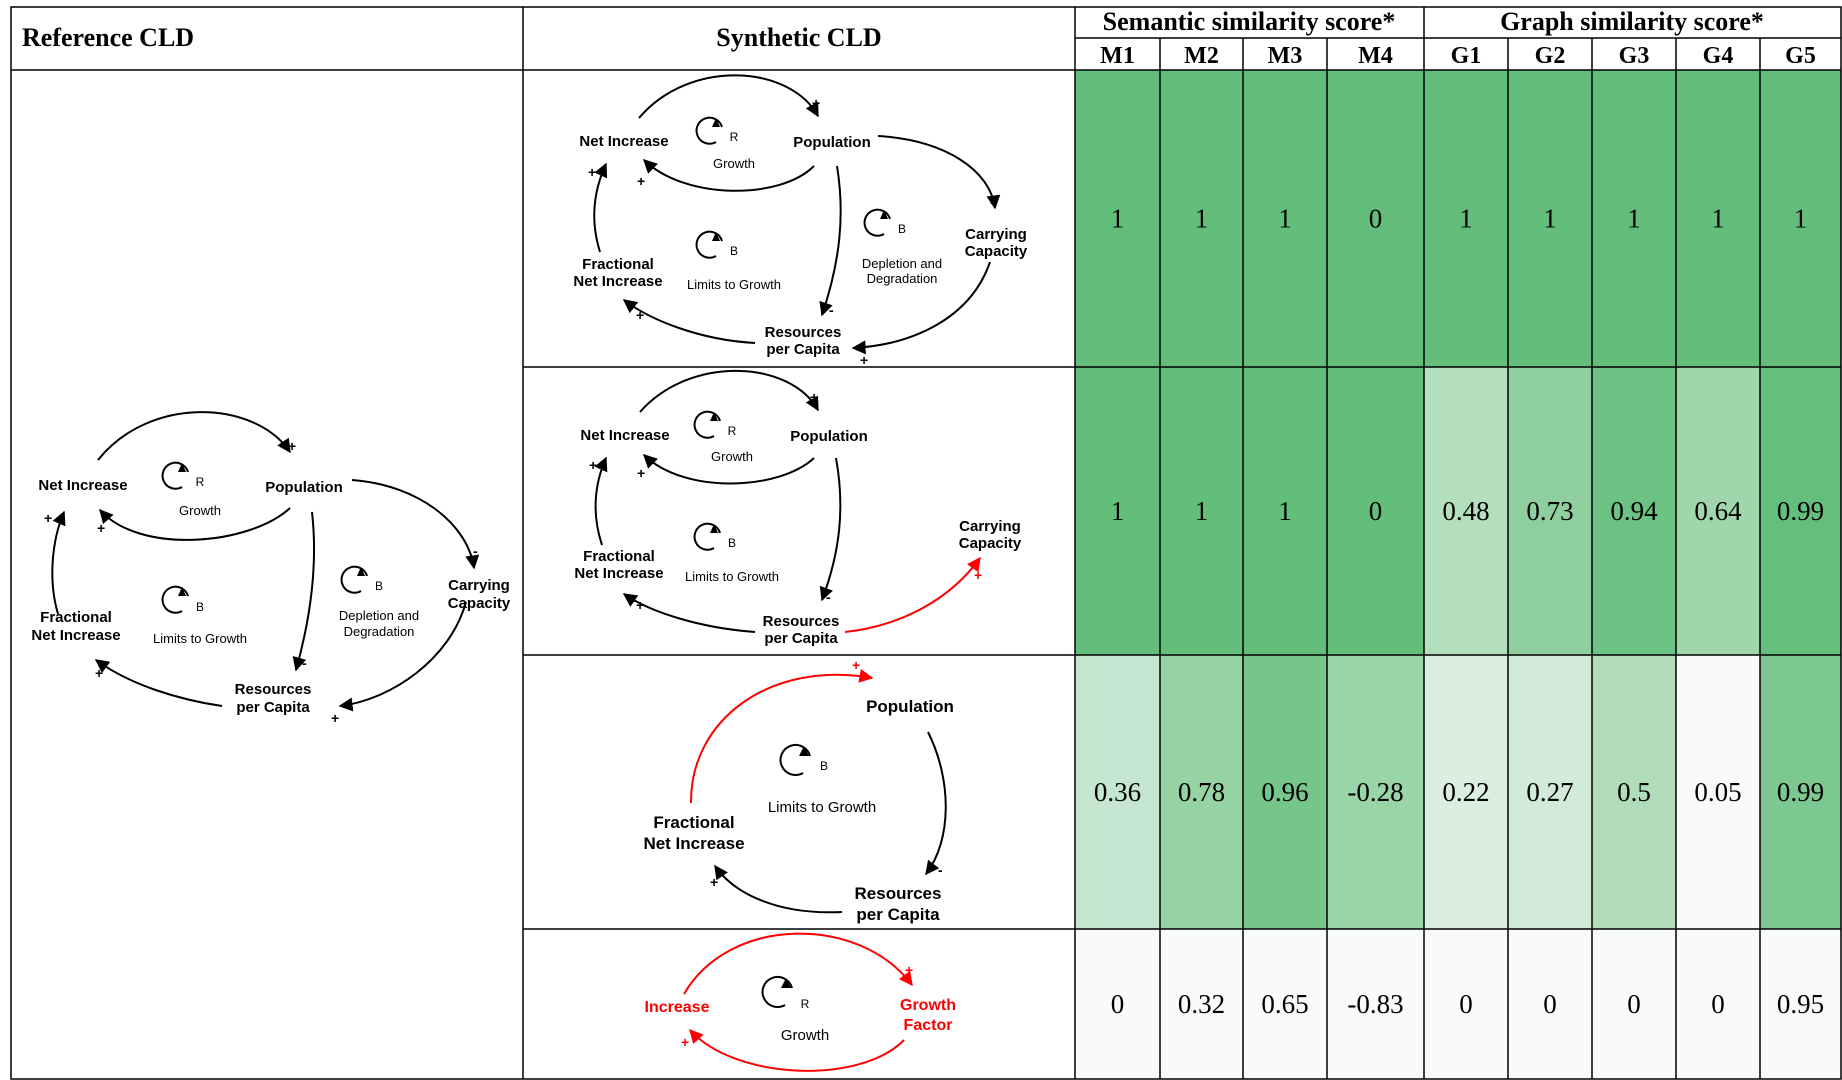 The width and height of the screenshot is (1842, 1080). What do you see at coordinates (48, 518) in the screenshot?
I see `ref-pol-3: +` at bounding box center [48, 518].